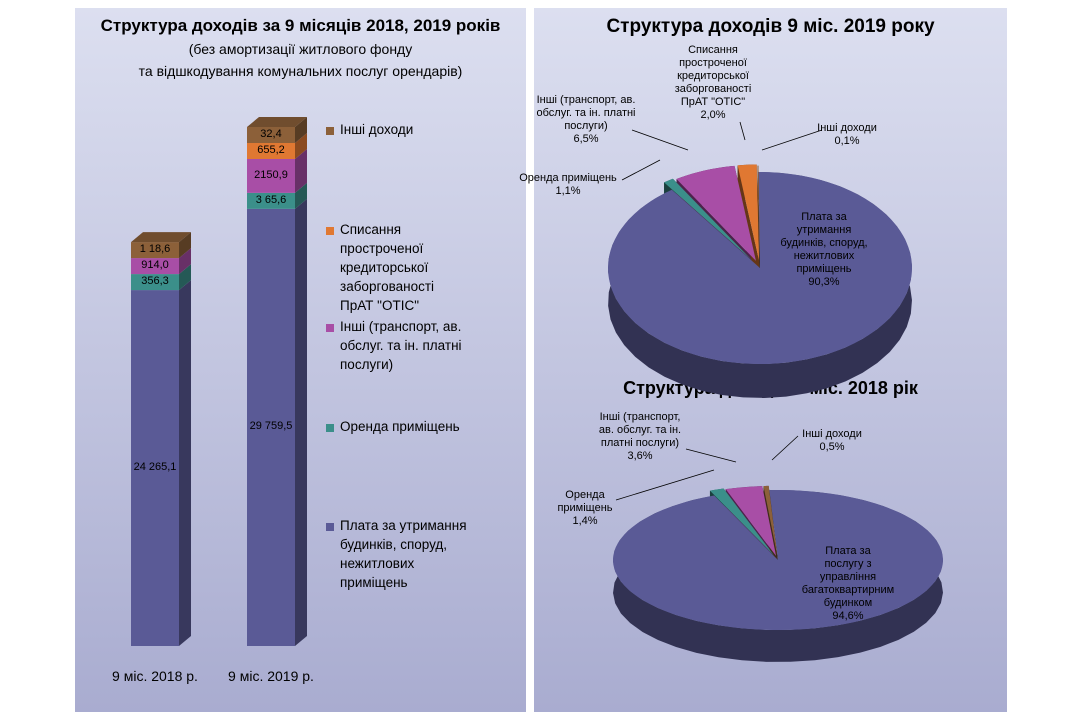 The height and width of the screenshot is (720, 1080). Describe the element at coordinates (155, 281) in the screenshot. I see `bar-value-label-0-1: 356,3` at that location.